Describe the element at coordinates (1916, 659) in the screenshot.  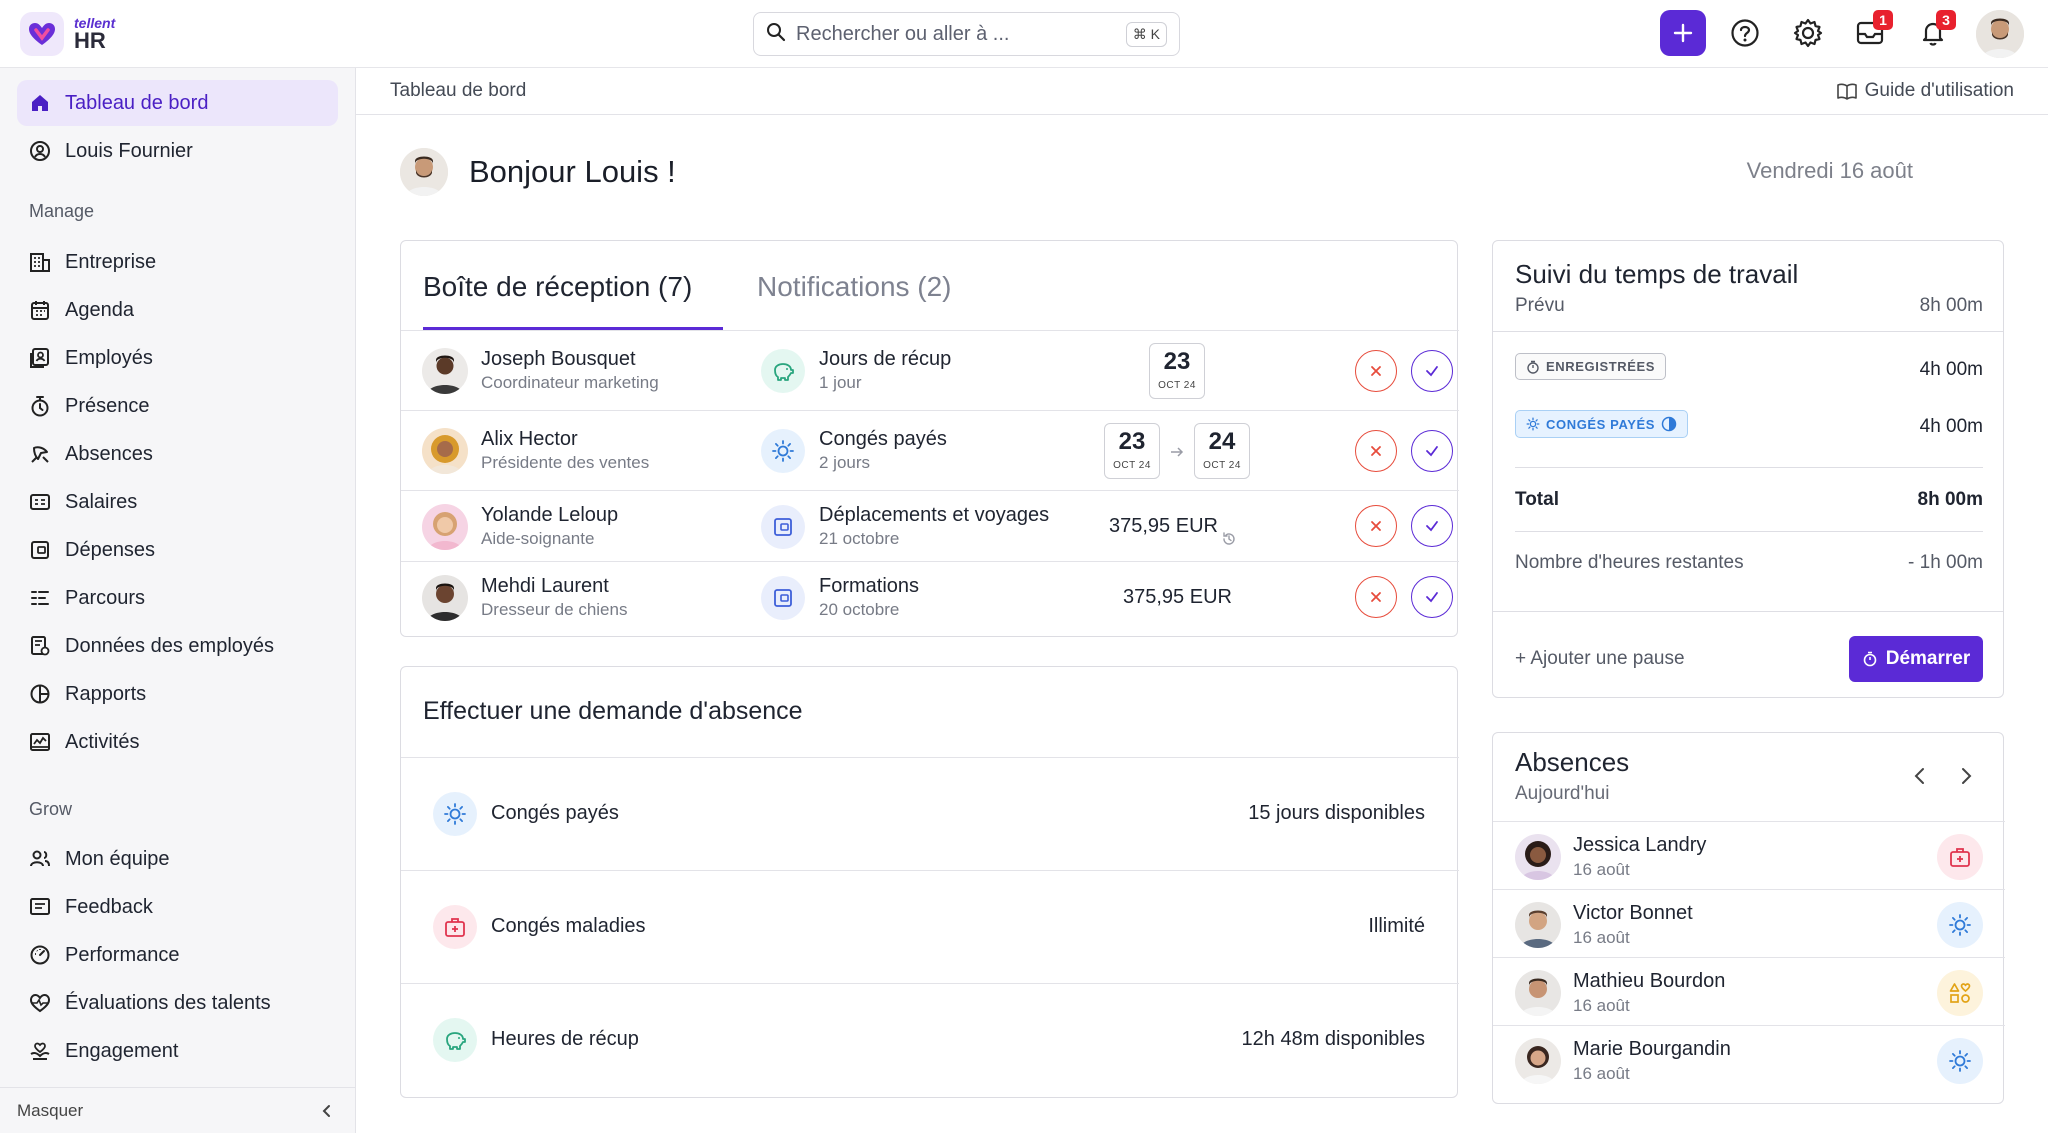
I see `start-timer-button: Démarrer` at that location.